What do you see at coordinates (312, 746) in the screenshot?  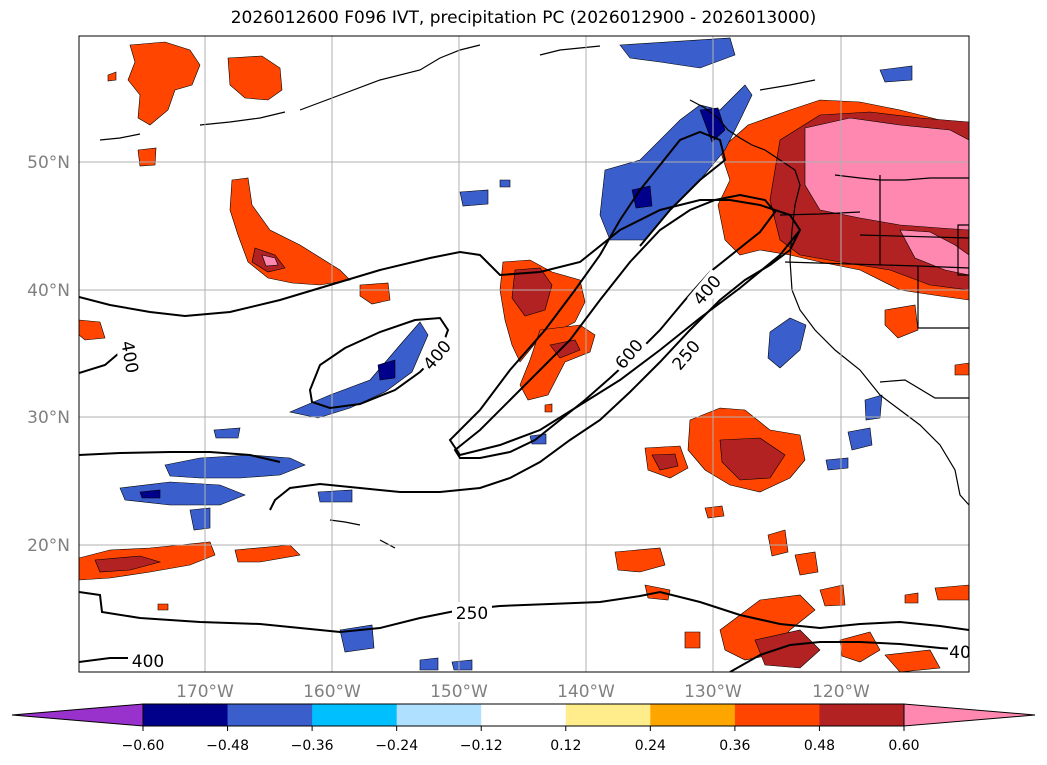 I see `colorbar-tick-label: −0.36` at bounding box center [312, 746].